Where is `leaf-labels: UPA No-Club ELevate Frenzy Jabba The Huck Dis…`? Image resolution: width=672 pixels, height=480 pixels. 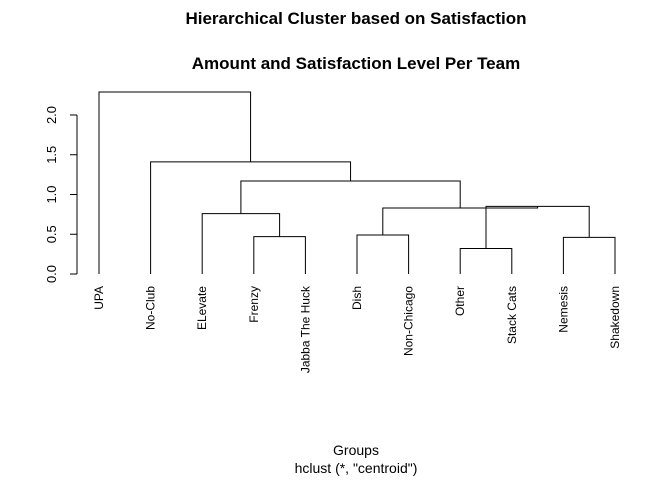 leaf-labels: UPA No-Club ELevate Frenzy Jabba The Huck Dis… is located at coordinates (357, 329).